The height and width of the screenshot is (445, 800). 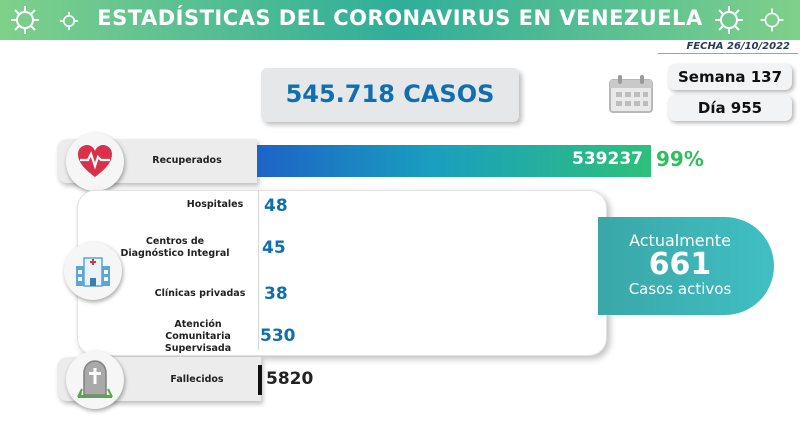 I want to click on deaths-bar, so click(x=260, y=380).